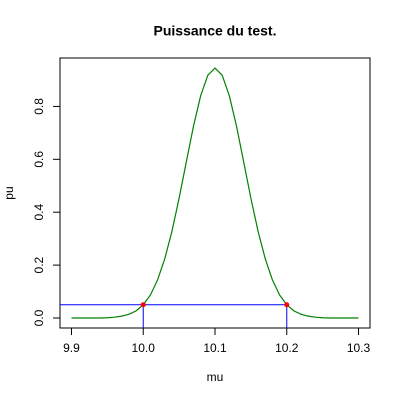  Describe the element at coordinates (9, 192) in the screenshot. I see `y-axis-label: pu` at that location.